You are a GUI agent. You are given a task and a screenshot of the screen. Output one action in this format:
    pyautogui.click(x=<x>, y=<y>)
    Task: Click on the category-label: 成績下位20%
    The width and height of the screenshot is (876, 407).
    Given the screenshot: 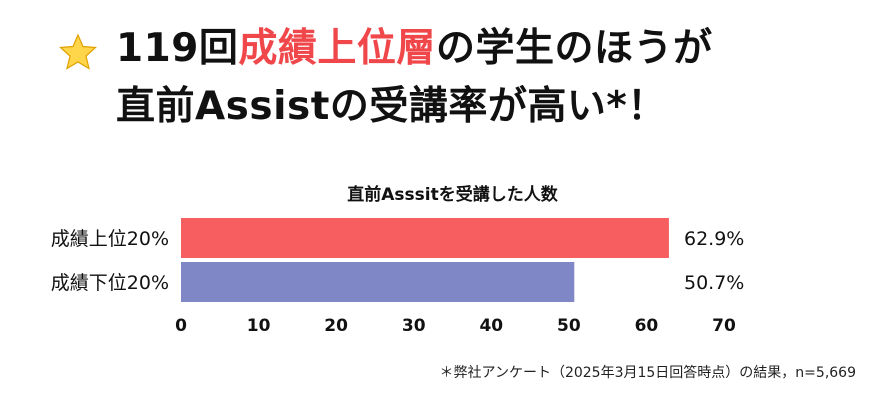 What is the action you would take?
    pyautogui.click(x=110, y=283)
    